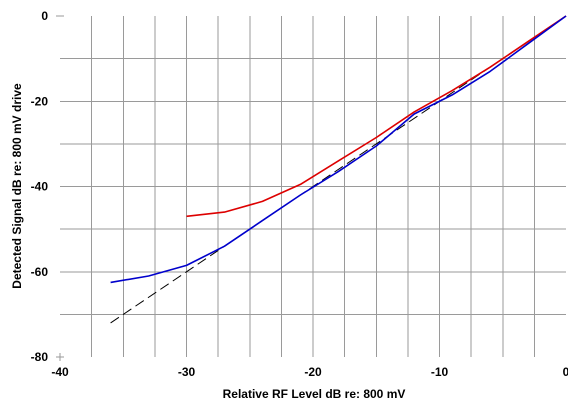  I want to click on x-tick-label: -20, so click(313, 372).